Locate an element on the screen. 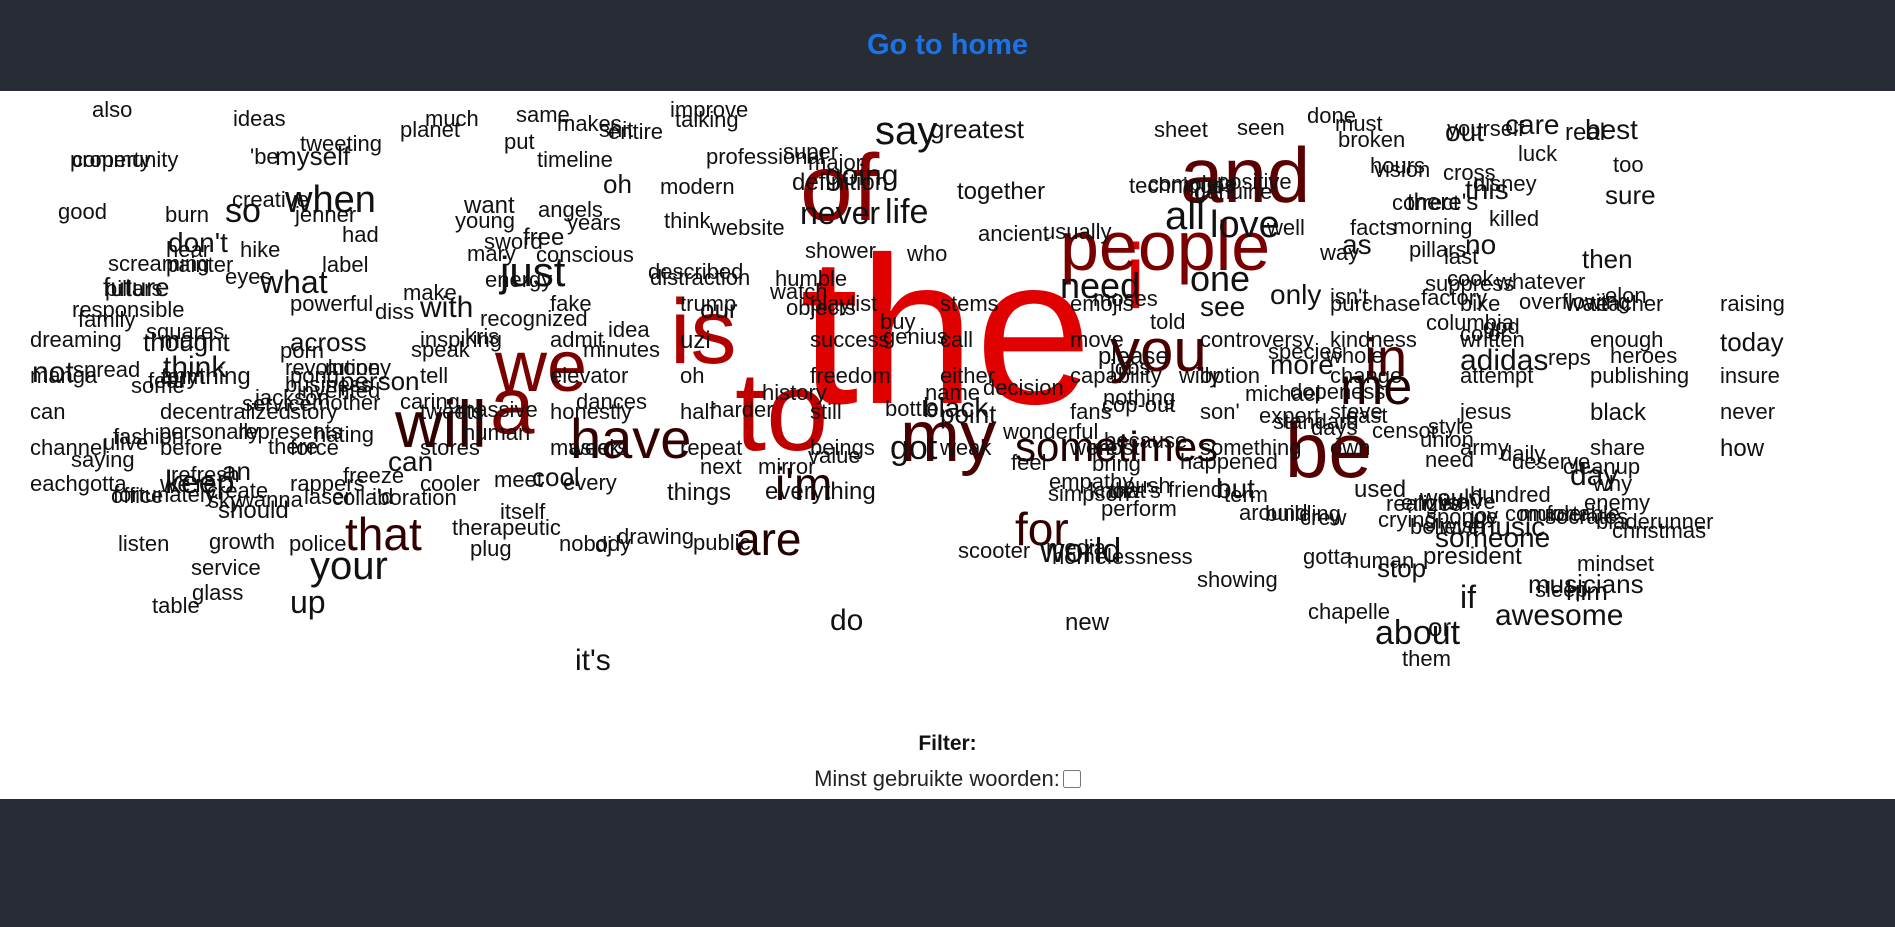 This screenshot has width=1895, height=927. cloud-word: tweets is located at coordinates (452, 411).